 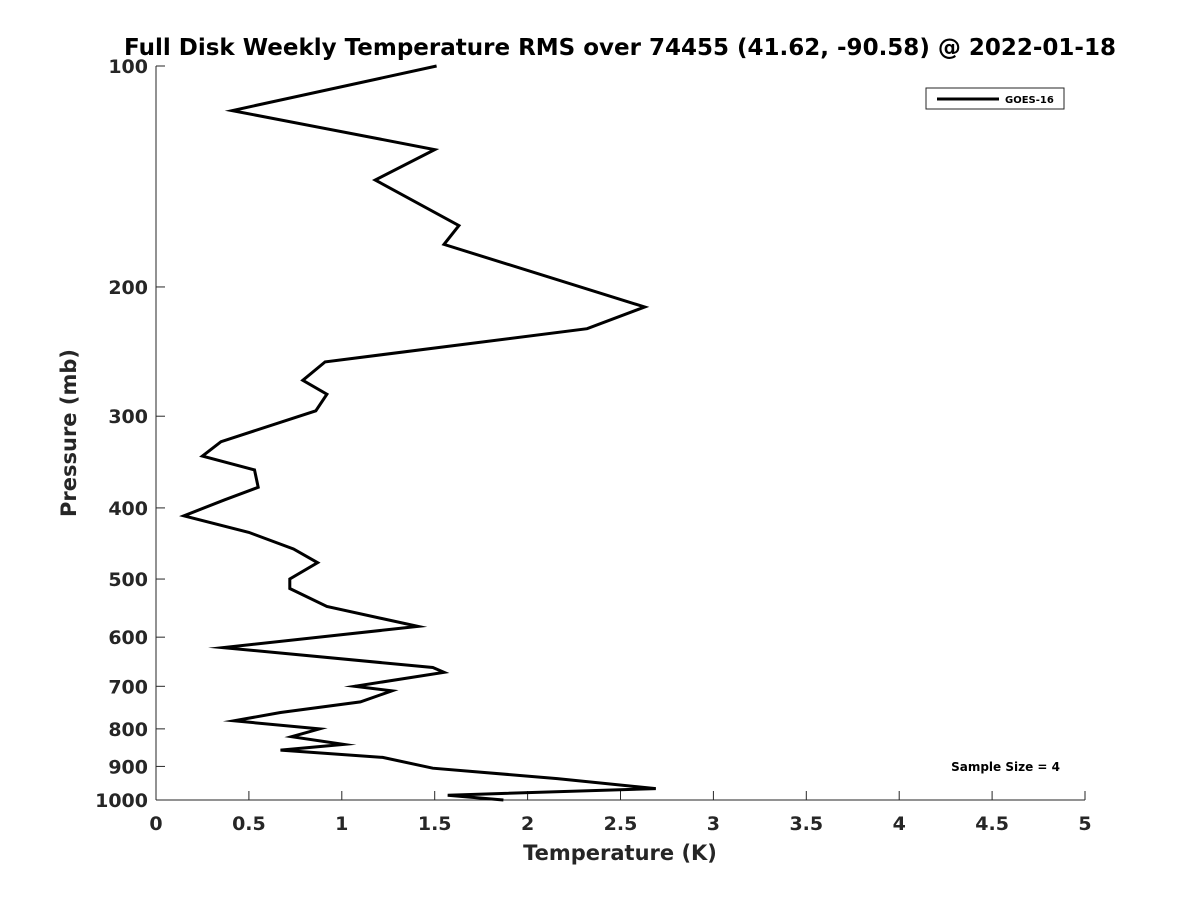 What do you see at coordinates (128, 67) in the screenshot?
I see `y-tick-label: 100` at bounding box center [128, 67].